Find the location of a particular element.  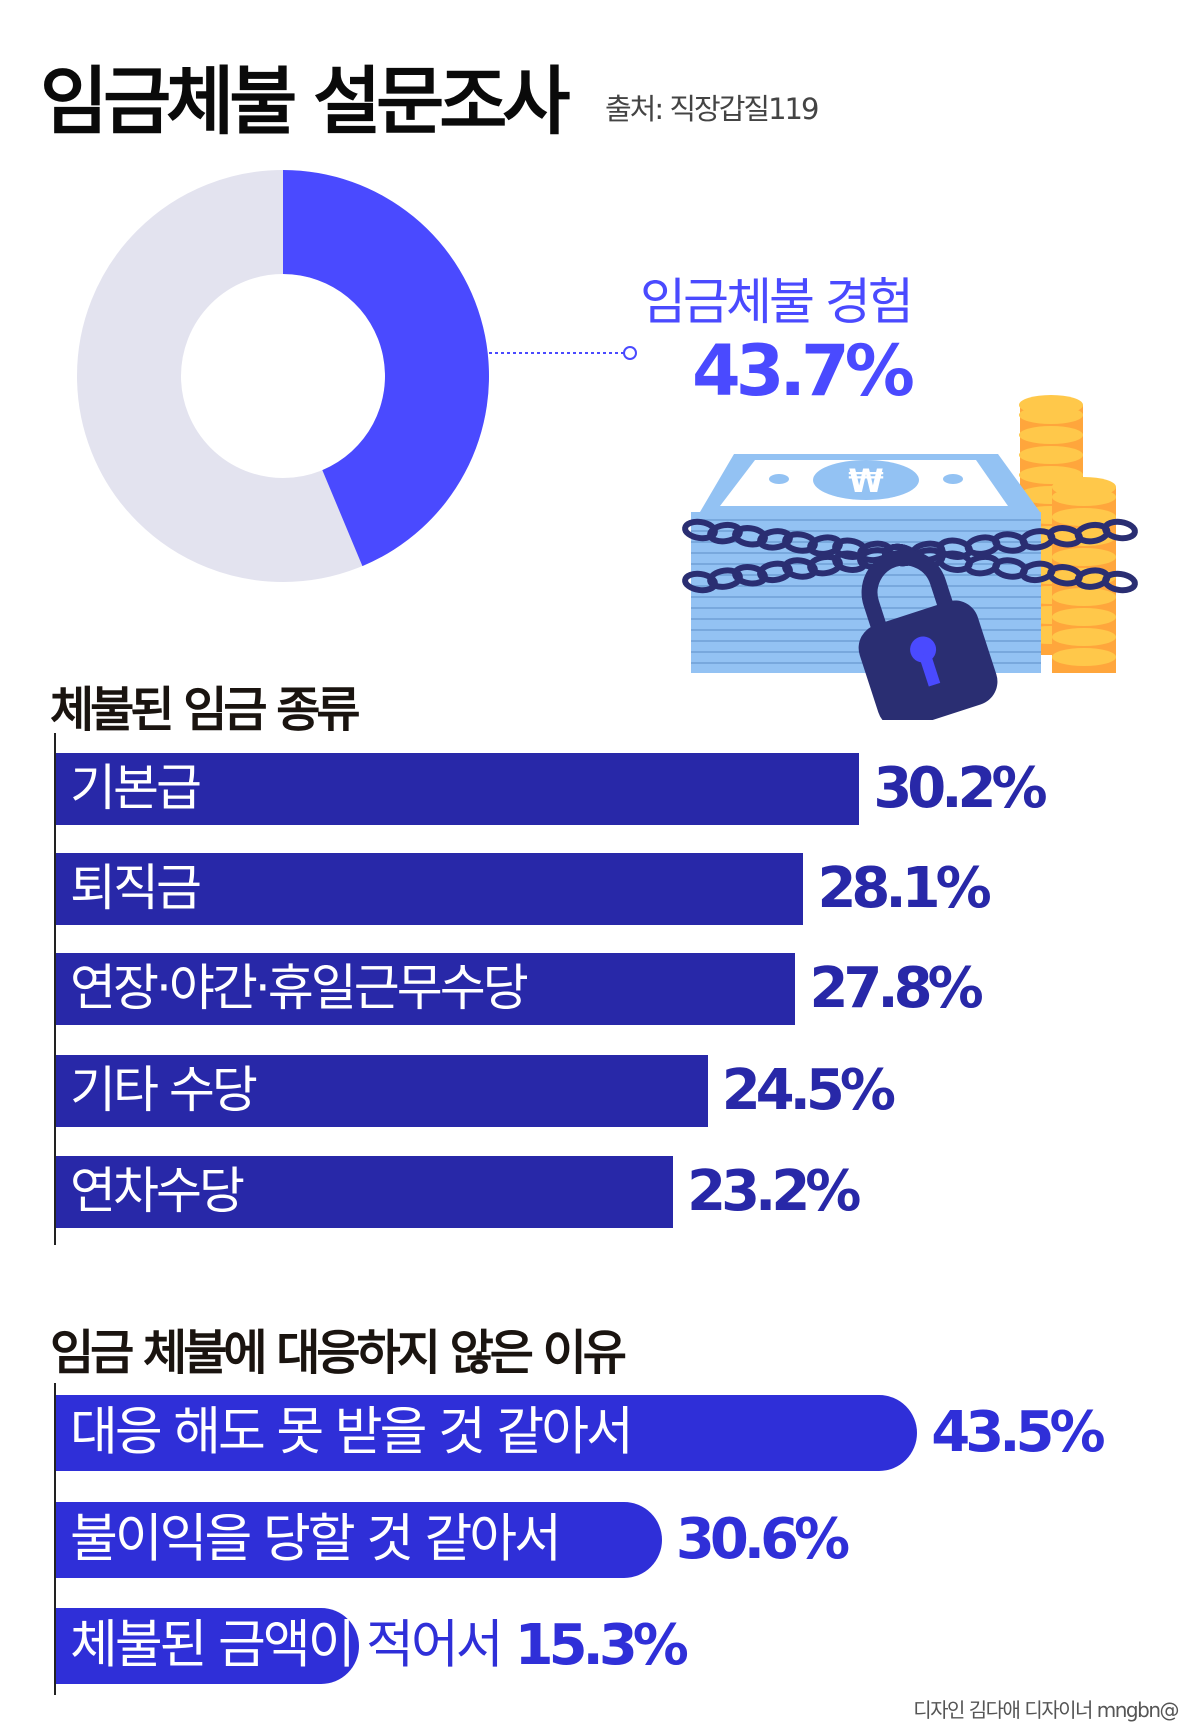

designer-credit: 디자인 김다애 디자이너 mngbn@ is located at coordinates (1046, 1710).